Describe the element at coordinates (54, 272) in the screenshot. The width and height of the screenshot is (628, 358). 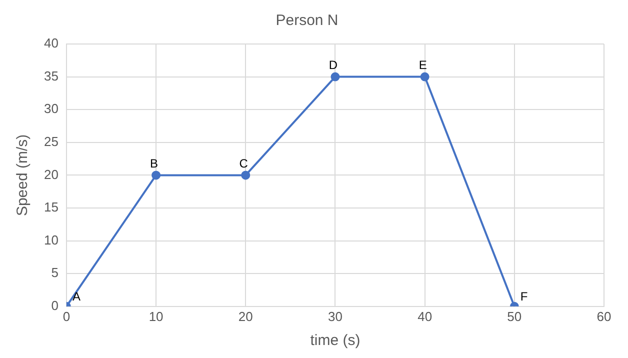
I see `y-tick-label: 5` at that location.